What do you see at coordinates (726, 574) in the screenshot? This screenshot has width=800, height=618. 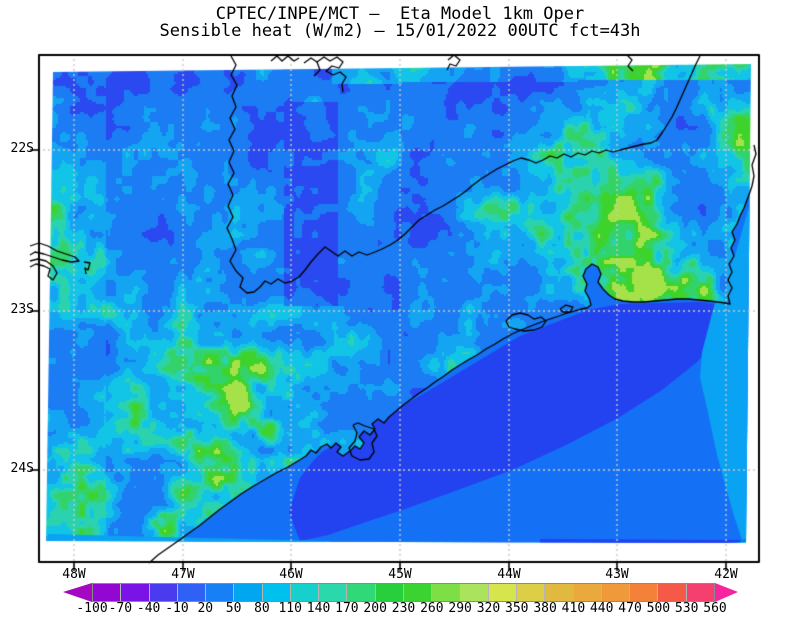 I see `lon-label-42w: 42W` at bounding box center [726, 574].